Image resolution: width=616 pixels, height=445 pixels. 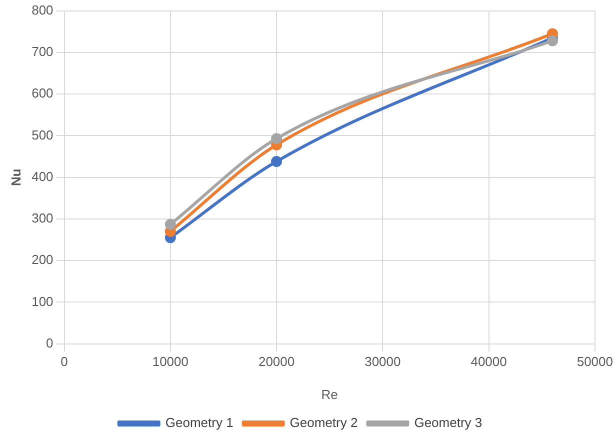 I want to click on x-tick-label: 40000, so click(x=488, y=362).